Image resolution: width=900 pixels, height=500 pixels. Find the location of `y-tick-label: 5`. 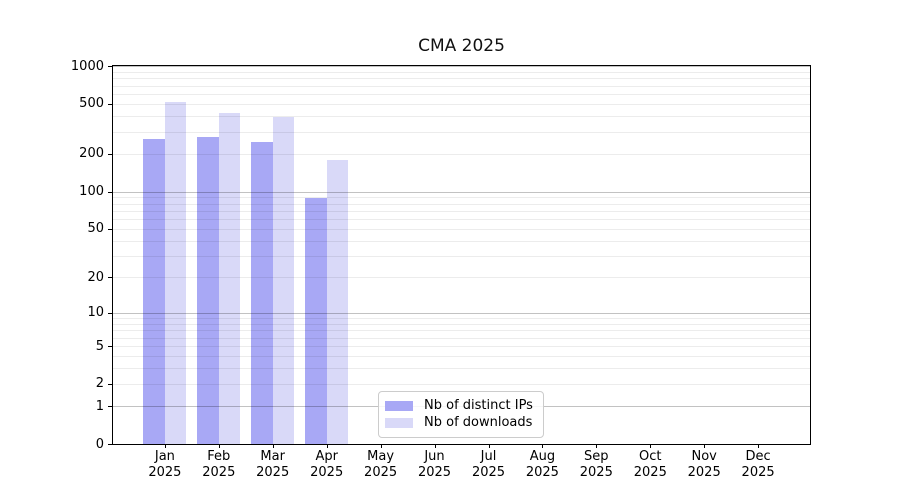

y-tick-label: 5 is located at coordinates (99, 346).